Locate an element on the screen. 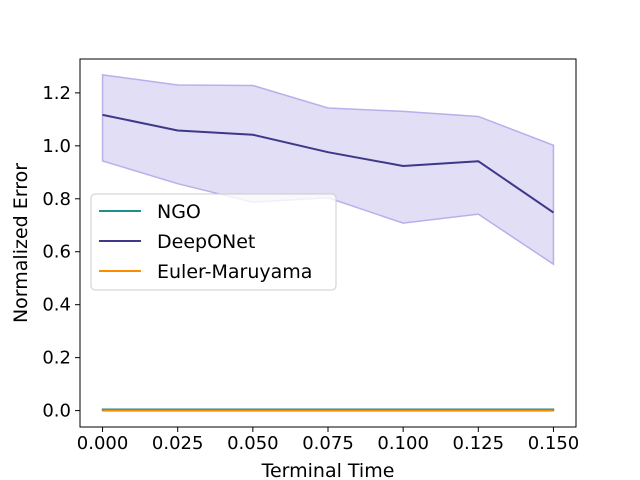  y-axis-ticks: 0.0 0.2 0.4 0.6 0.8 1.0 1.2 is located at coordinates (61, 252).